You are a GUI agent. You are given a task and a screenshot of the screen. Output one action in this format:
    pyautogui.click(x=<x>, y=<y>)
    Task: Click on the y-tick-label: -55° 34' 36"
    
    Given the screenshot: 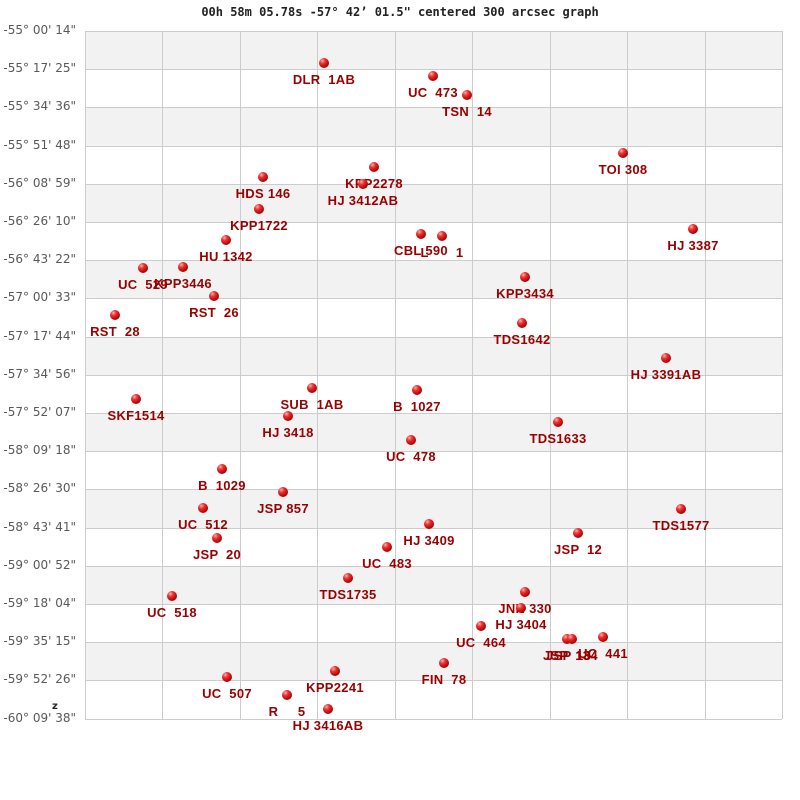 What is the action you would take?
    pyautogui.click(x=39, y=106)
    